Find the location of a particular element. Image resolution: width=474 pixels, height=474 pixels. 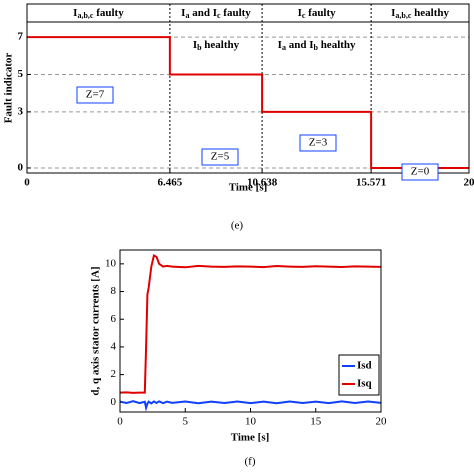

x-tick-label: 15 is located at coordinates (316, 422).